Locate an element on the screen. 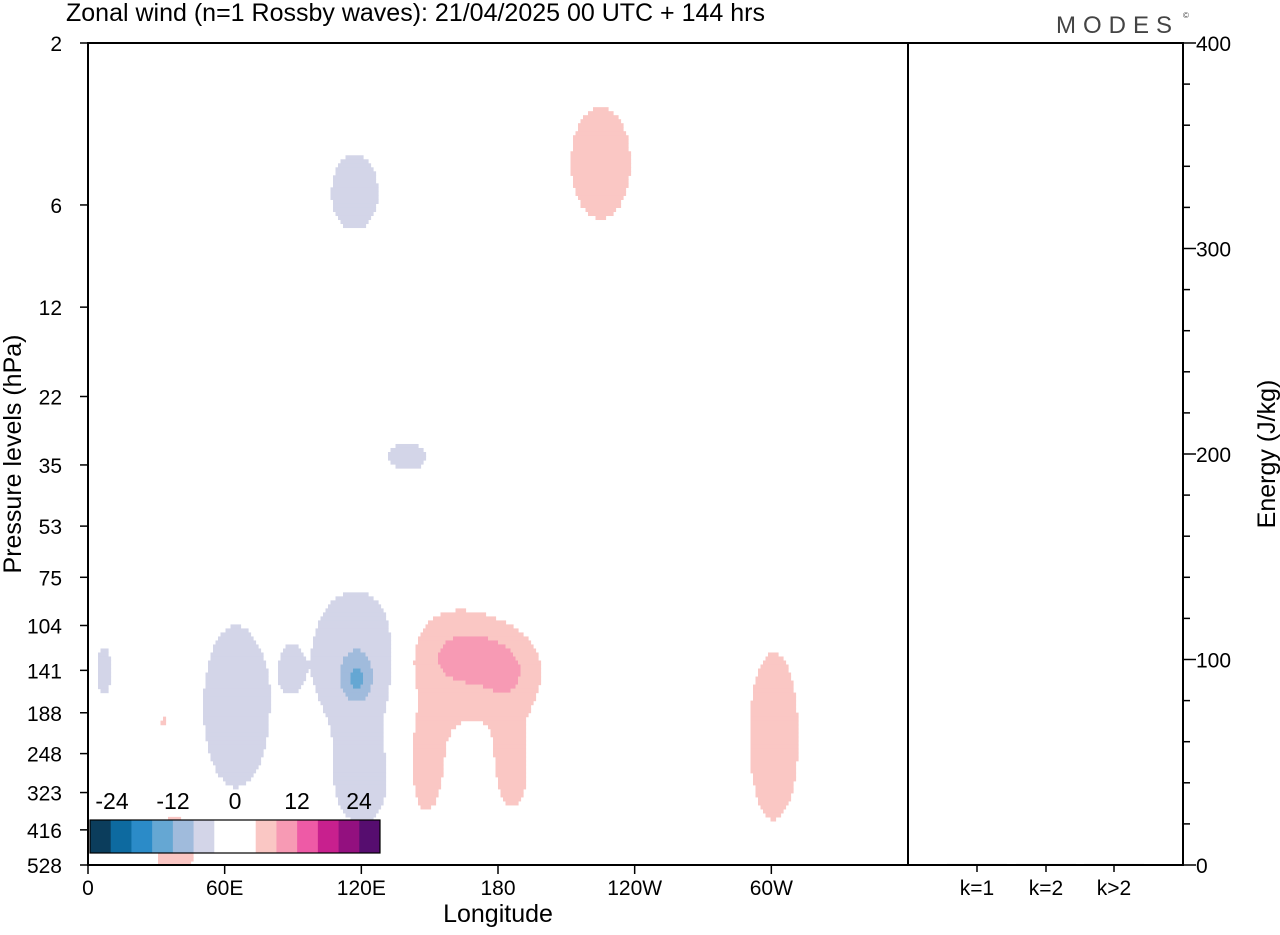 The height and width of the screenshot is (935, 1280). pressure-axis: 2 6 12 22 35 53 75 104 141 188 248 323 416 528 is located at coordinates (57, 455).